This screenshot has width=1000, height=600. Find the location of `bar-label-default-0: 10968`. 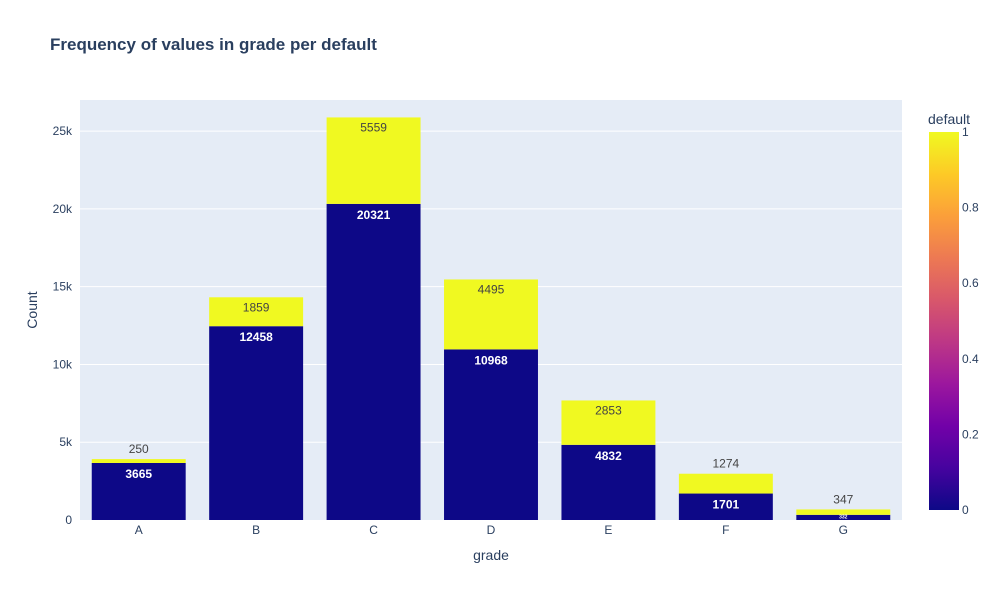

bar-label-default-0: 10968 is located at coordinates (491, 360).